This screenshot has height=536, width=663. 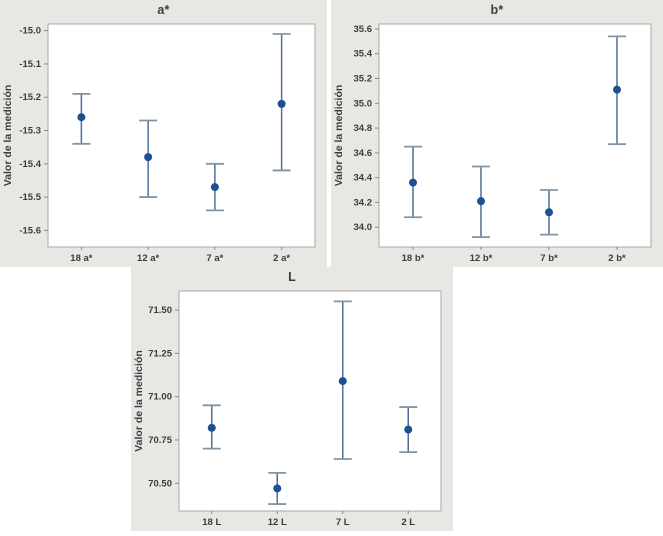 I want to click on y-tick-label: -15.0, so click(x=30, y=31).